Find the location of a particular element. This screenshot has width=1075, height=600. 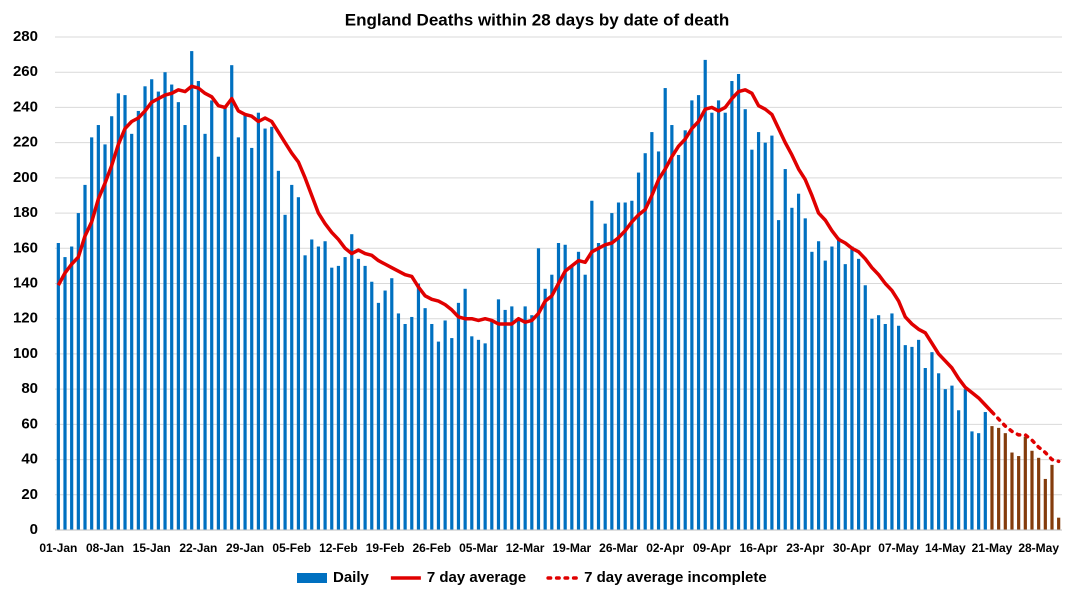

x-tick-label: 26-Feb is located at coordinates (431, 548).